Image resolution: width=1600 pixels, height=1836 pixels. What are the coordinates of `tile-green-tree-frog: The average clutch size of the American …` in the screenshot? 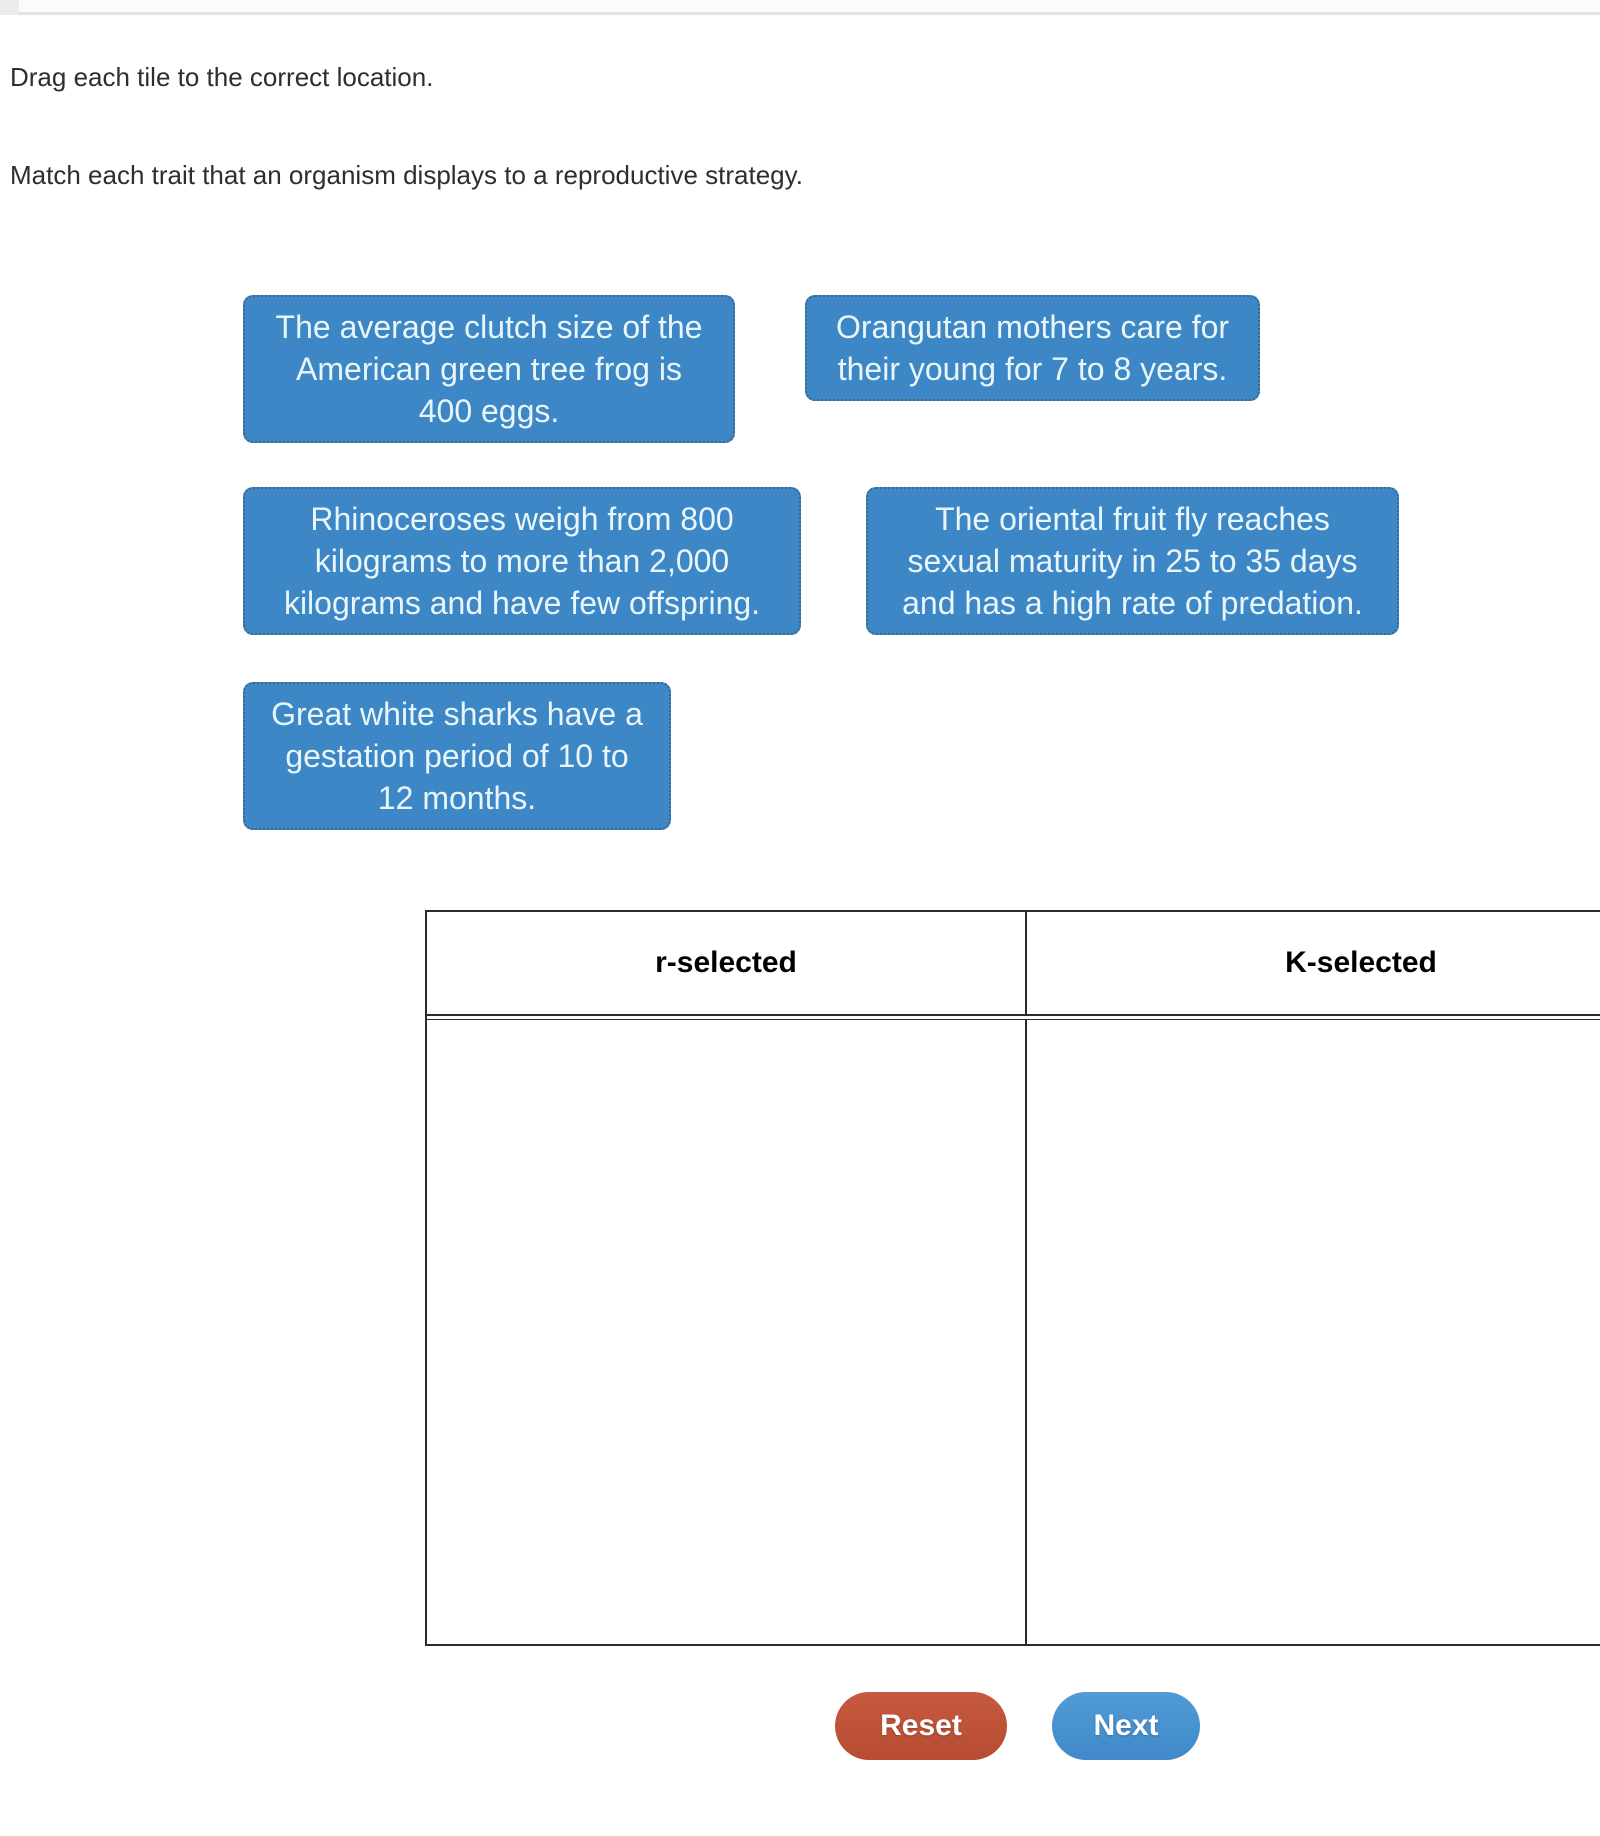 It's located at (489, 369).